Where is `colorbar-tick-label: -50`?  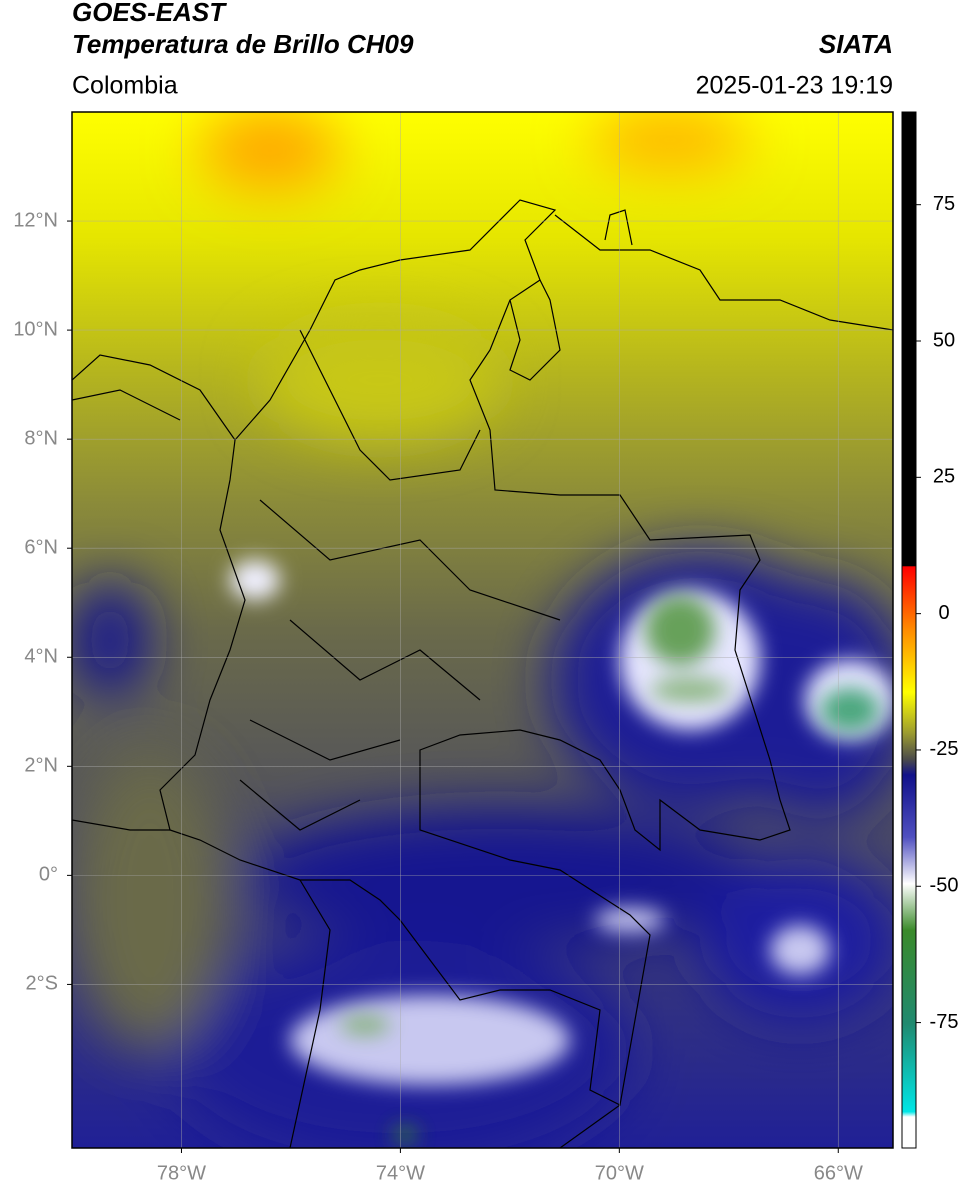 colorbar-tick-label: -50 is located at coordinates (944, 886).